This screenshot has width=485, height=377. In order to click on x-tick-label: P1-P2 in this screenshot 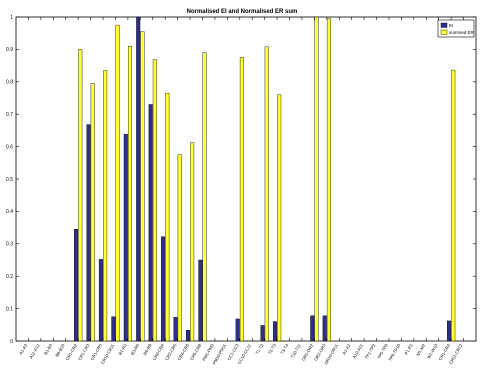, I will do `click(409, 348)`.